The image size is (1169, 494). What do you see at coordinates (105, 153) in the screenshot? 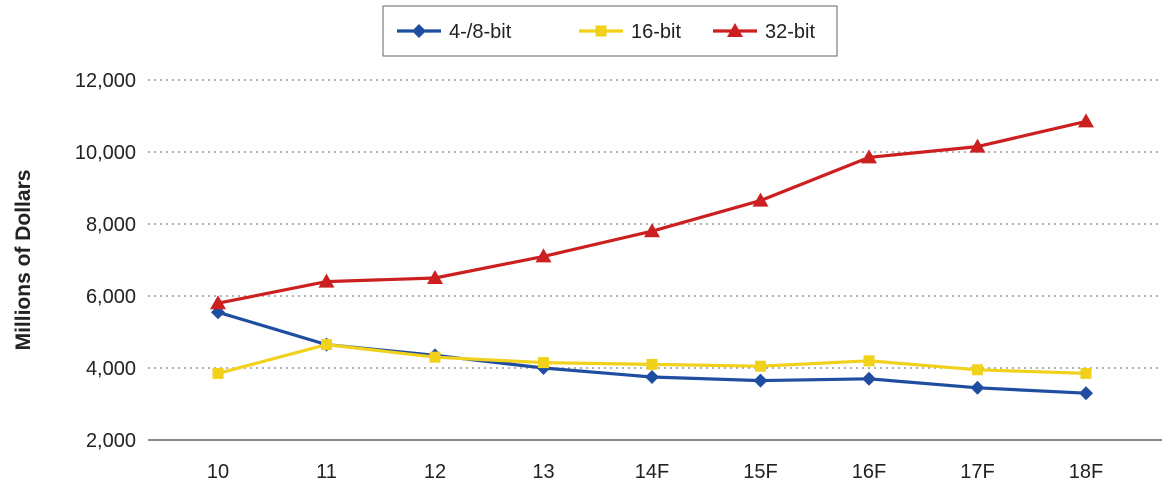
I see `y-tick-label: 10,000` at bounding box center [105, 153].